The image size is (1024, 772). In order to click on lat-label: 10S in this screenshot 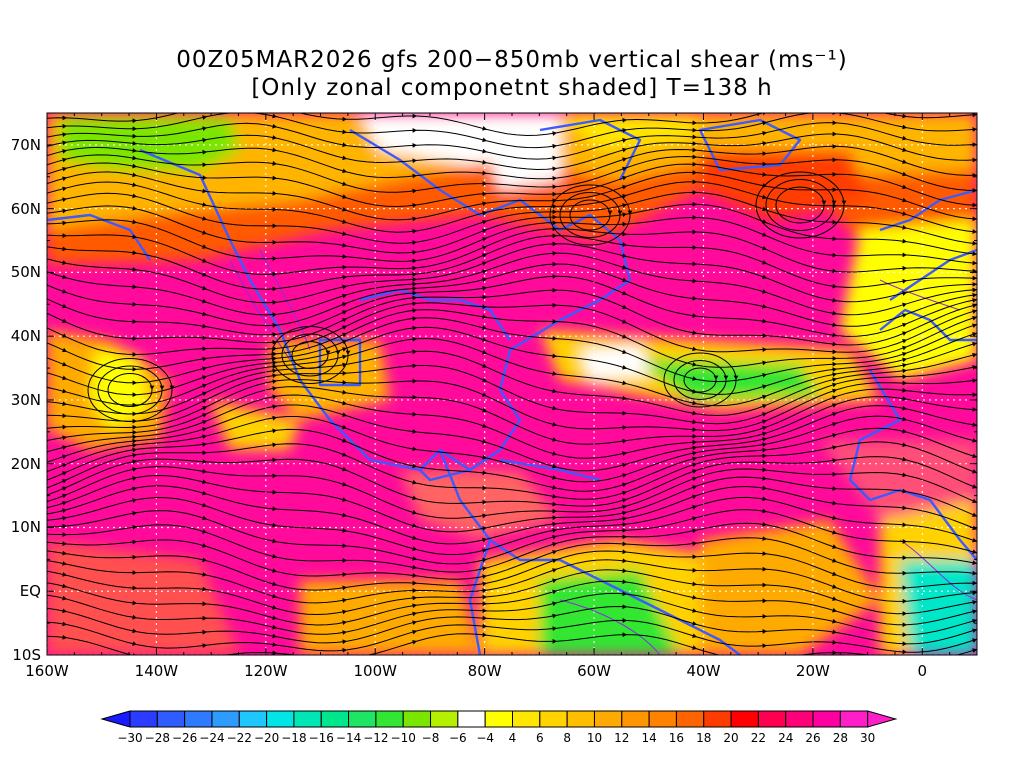, I will do `click(26, 655)`.